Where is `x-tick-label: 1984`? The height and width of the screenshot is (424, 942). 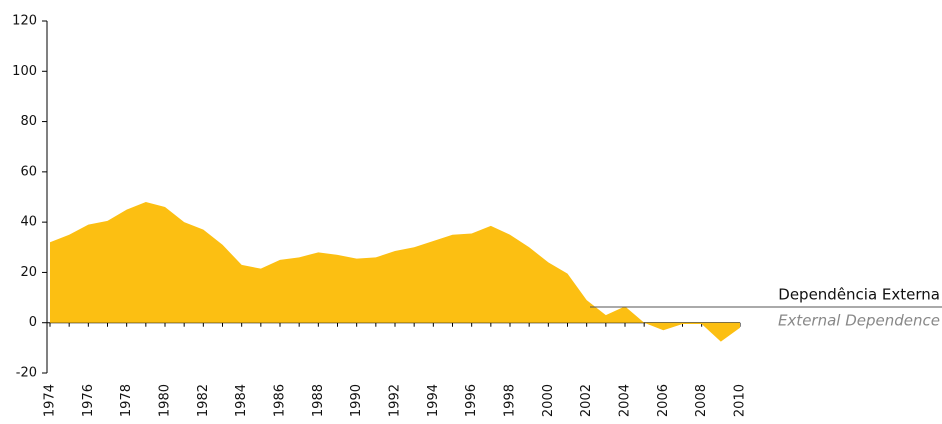 x-tick-label: 1984 is located at coordinates (241, 400).